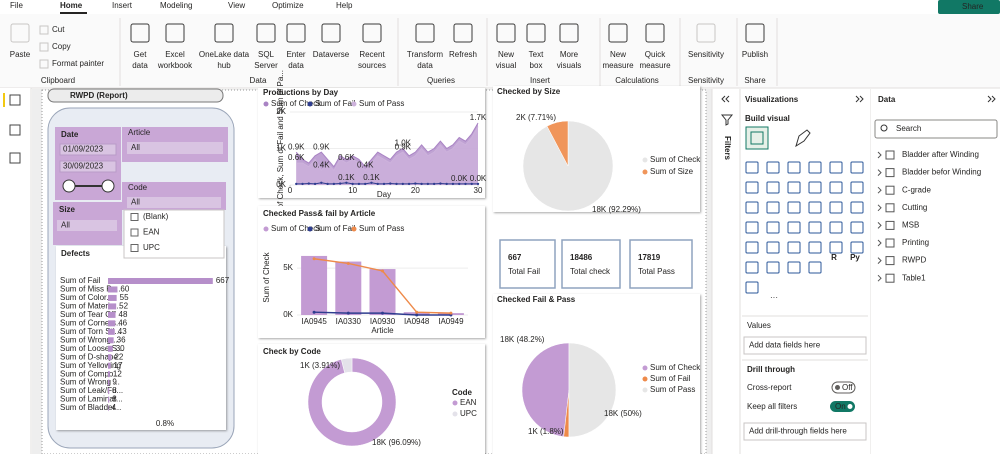  Describe the element at coordinates (71, 5) in the screenshot. I see `menu-tab: Home` at that location.